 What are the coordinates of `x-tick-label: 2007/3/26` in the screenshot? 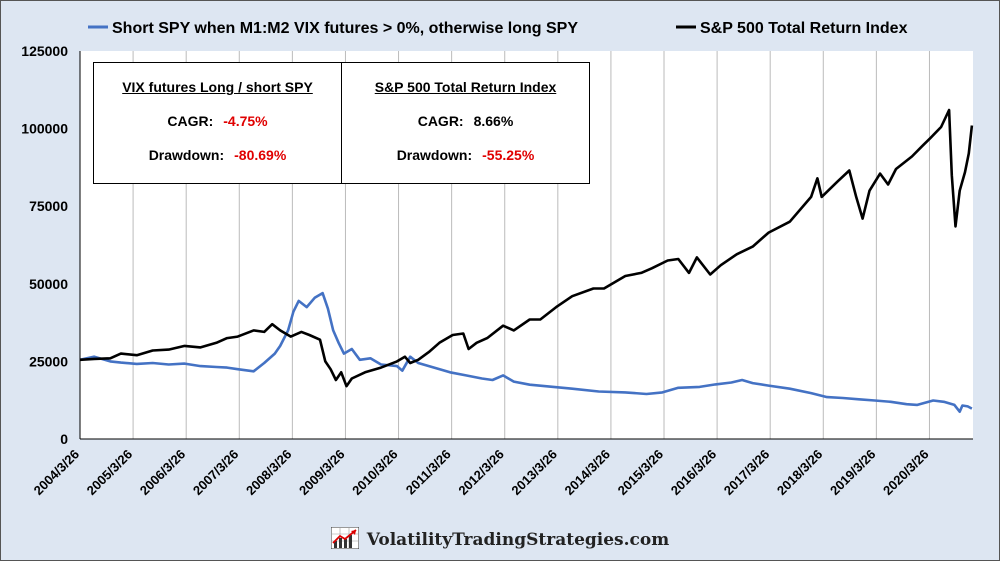 It's located at (216, 473).